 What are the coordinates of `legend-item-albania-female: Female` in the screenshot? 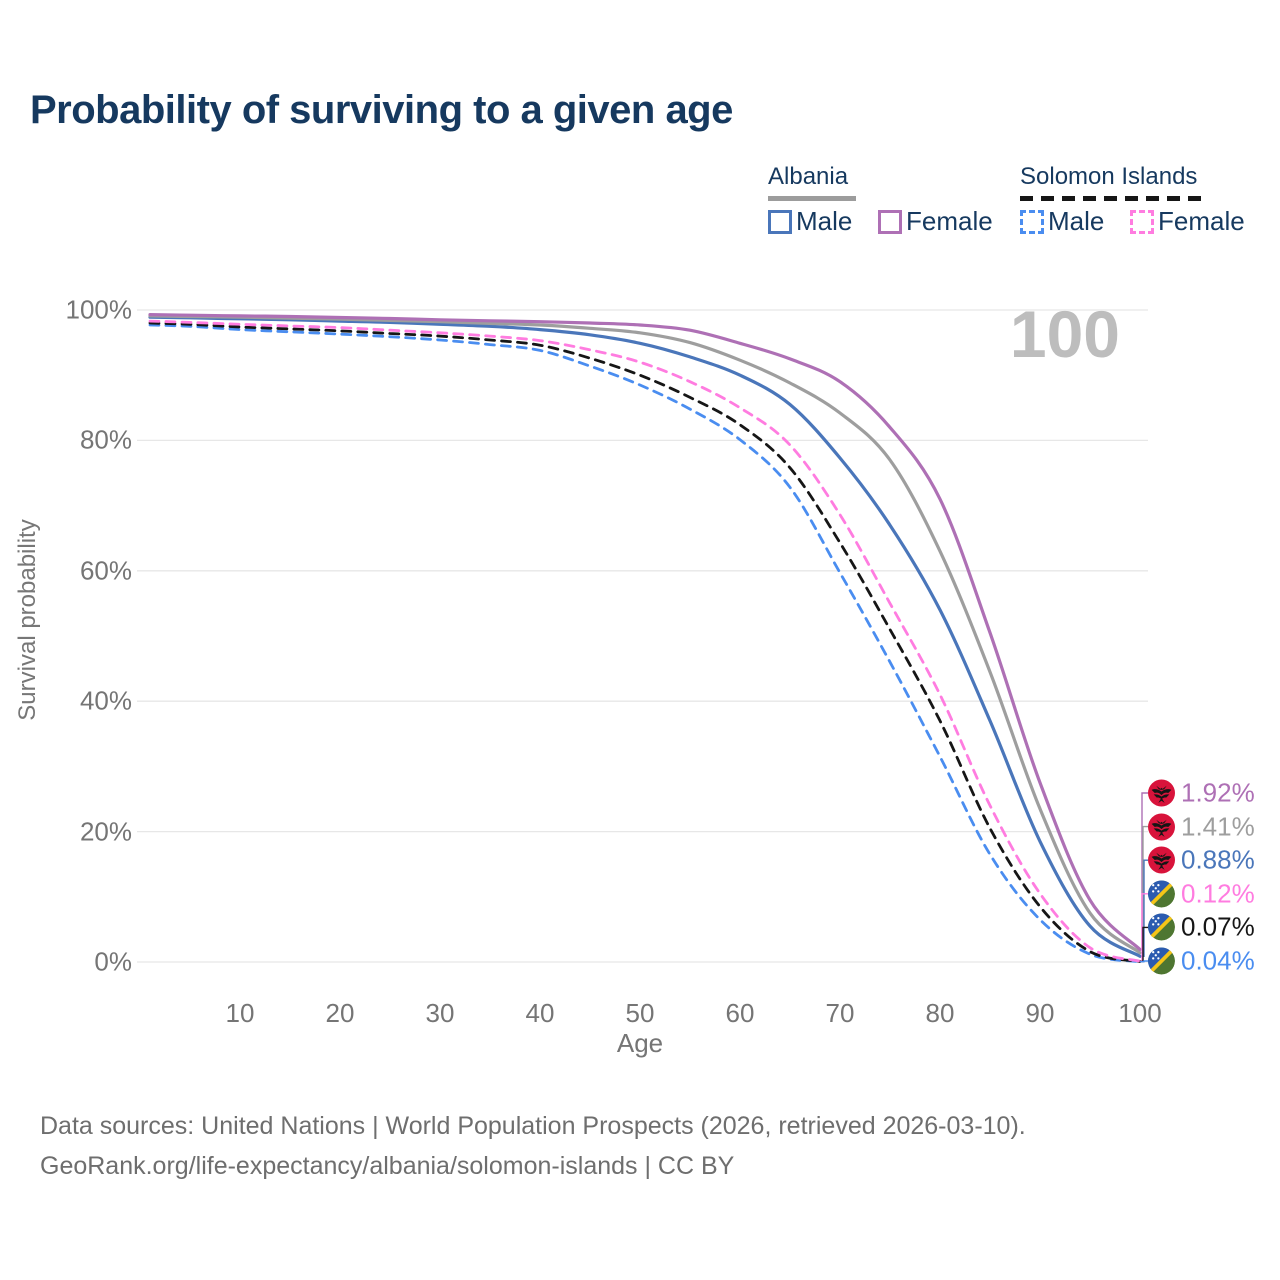 It's located at (935, 221).